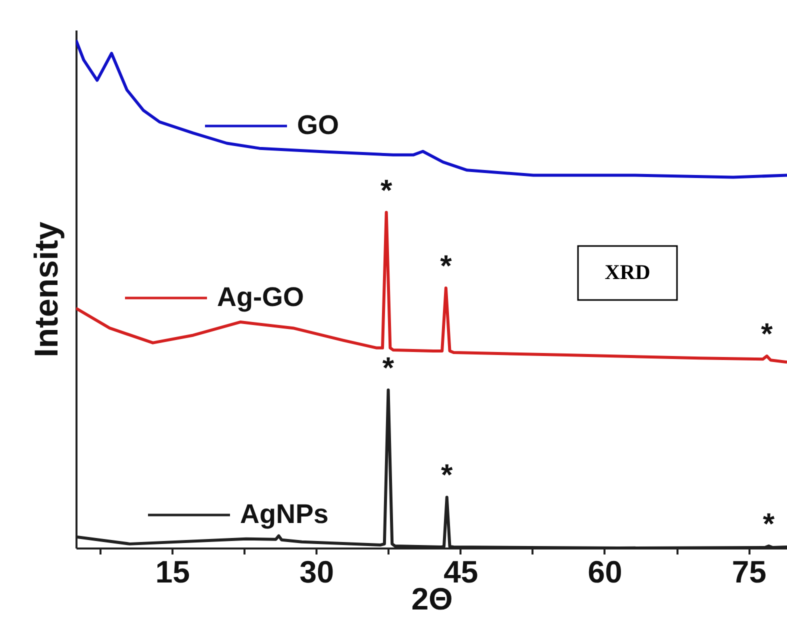 The image size is (787, 632). I want to click on legend-label: GO, so click(318, 125).